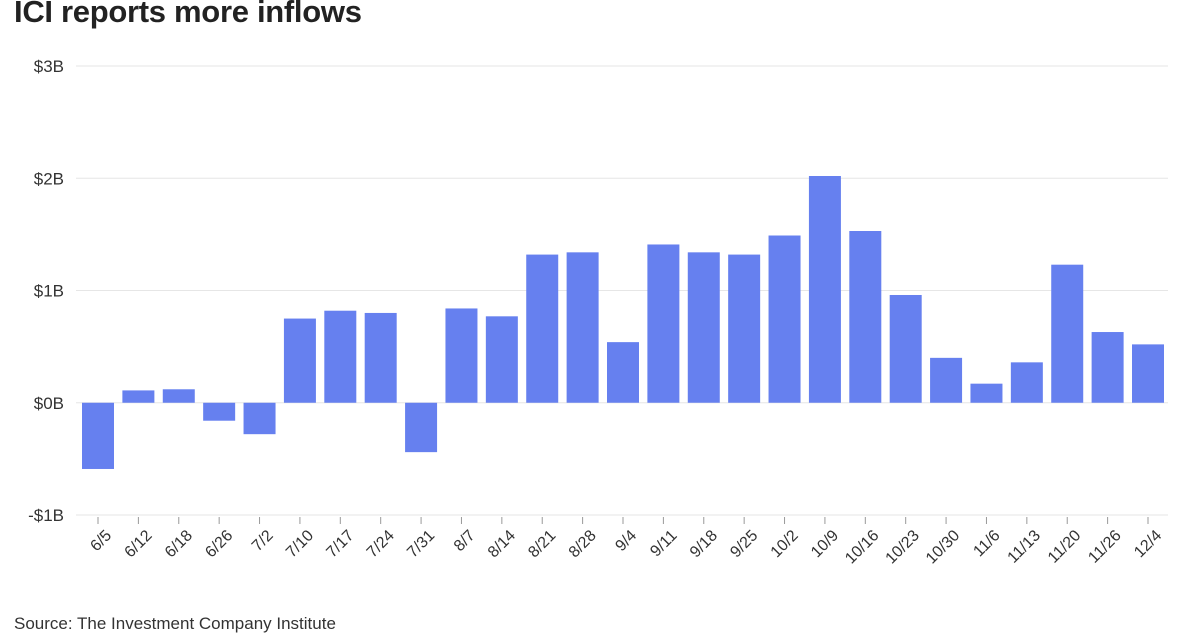  Describe the element at coordinates (188, 14) in the screenshot. I see `chart-title: ICI reports more inflows` at that location.